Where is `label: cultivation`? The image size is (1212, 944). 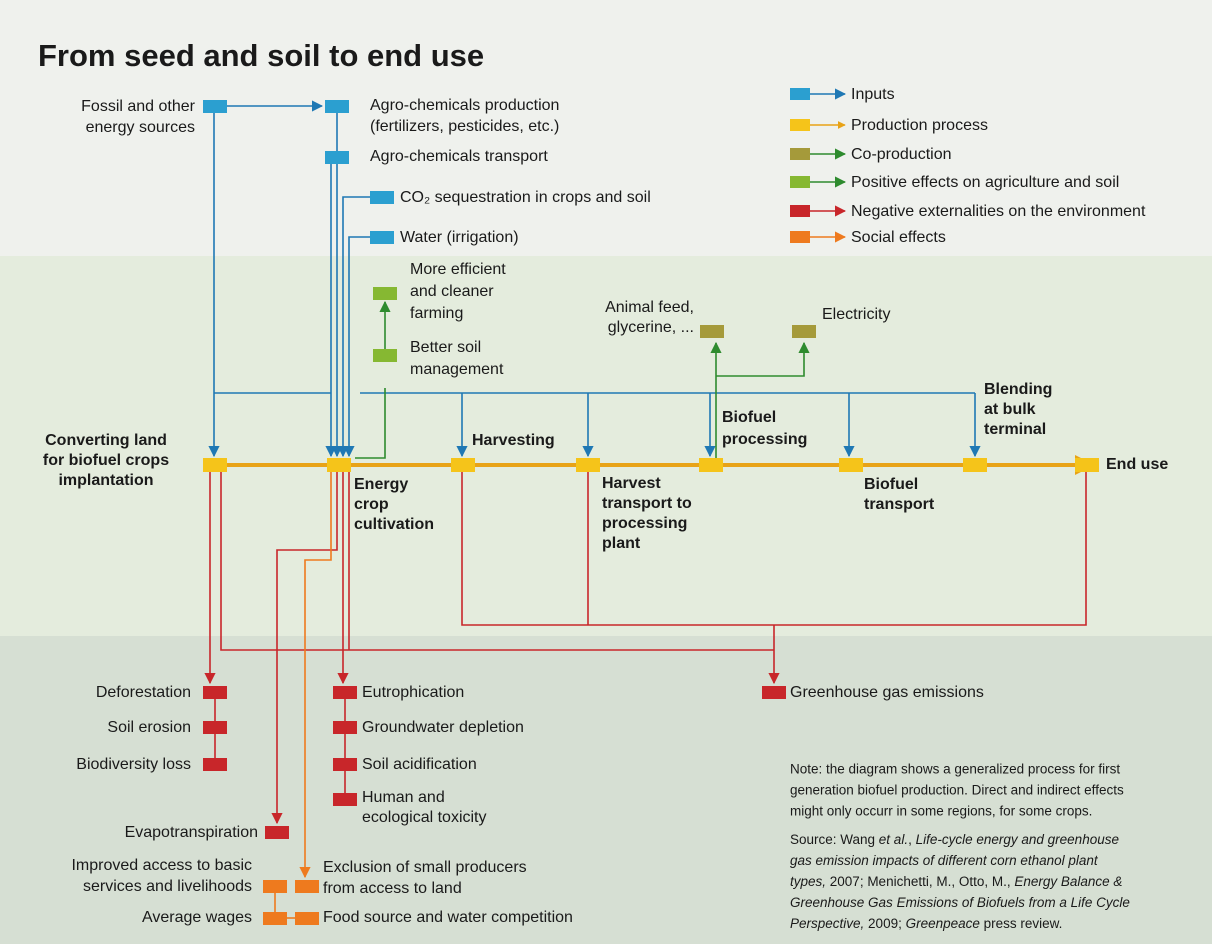 label: cultivation is located at coordinates (394, 524).